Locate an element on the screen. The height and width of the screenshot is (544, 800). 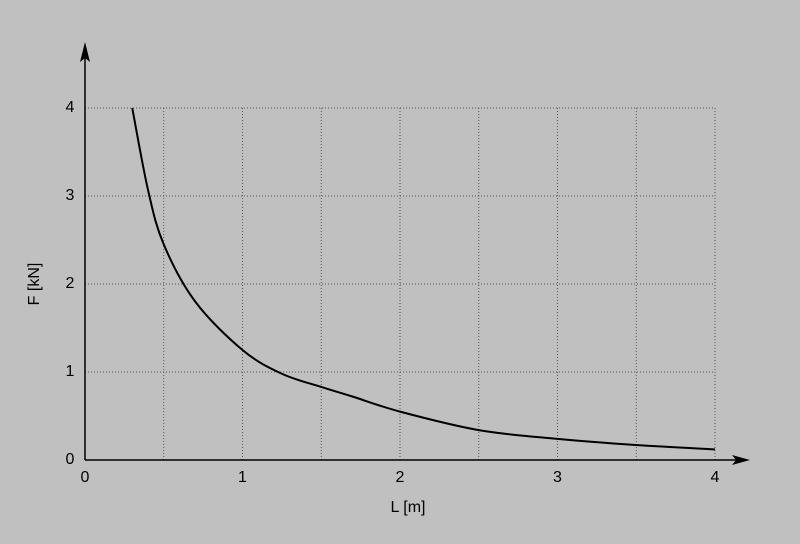
y-tick-label: 1 is located at coordinates (70, 371).